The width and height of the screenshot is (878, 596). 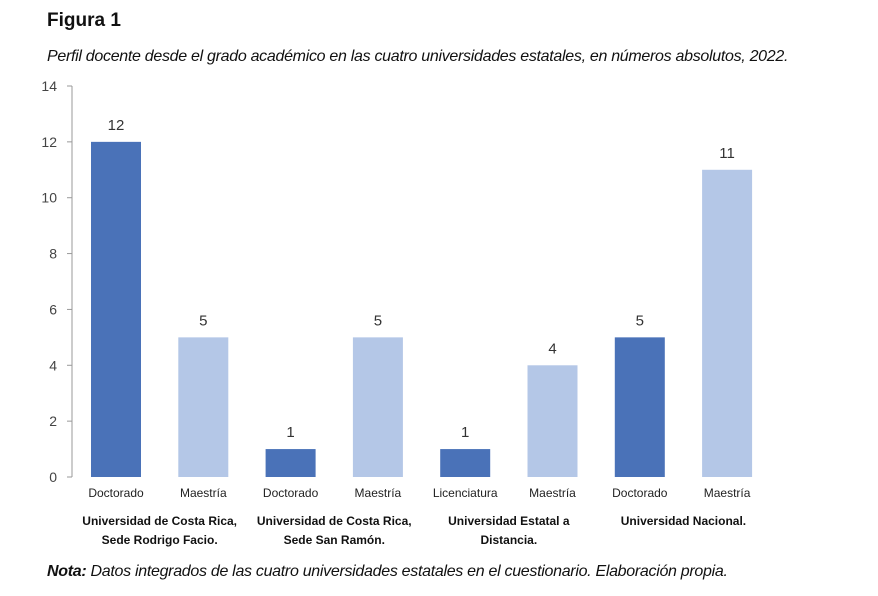 What do you see at coordinates (53, 254) in the screenshot?
I see `y-tick-label: 8` at bounding box center [53, 254].